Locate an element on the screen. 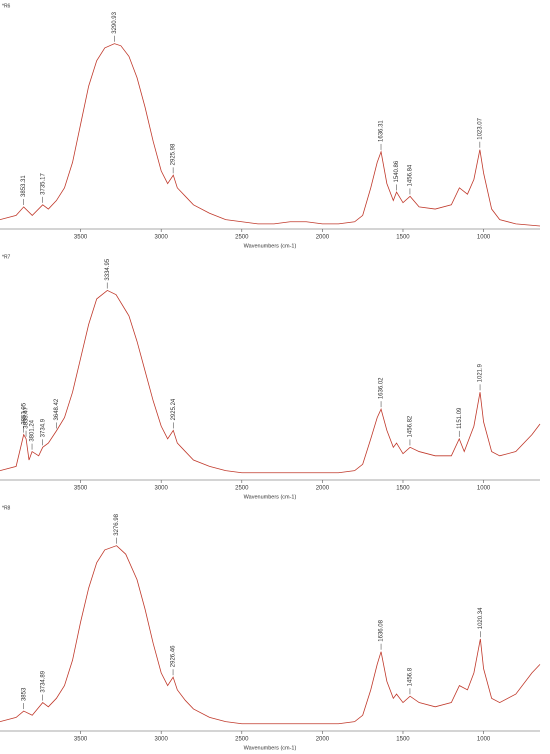 The height and width of the screenshot is (754, 550). peak-label: 3838.47 is located at coordinates (27, 417).